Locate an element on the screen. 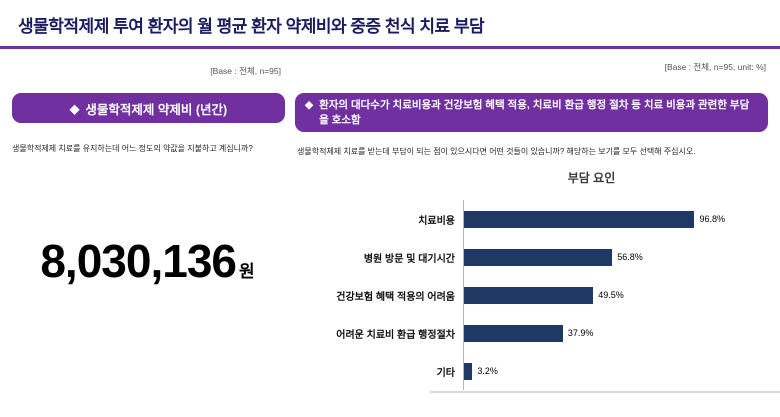 This screenshot has width=780, height=417. chart-row: 치료비용 96.8% is located at coordinates (531, 219).